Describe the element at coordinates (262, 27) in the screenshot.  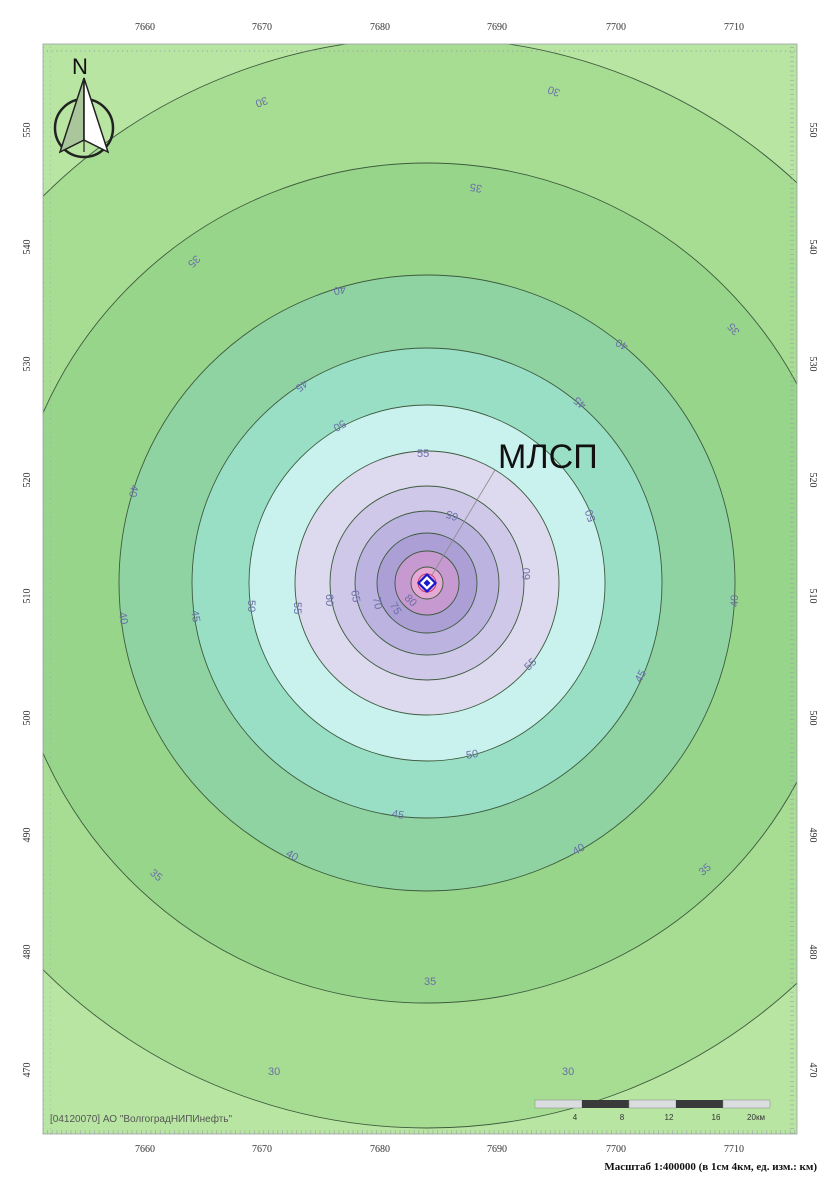
I see `x-tick-top: 7670` at that location.